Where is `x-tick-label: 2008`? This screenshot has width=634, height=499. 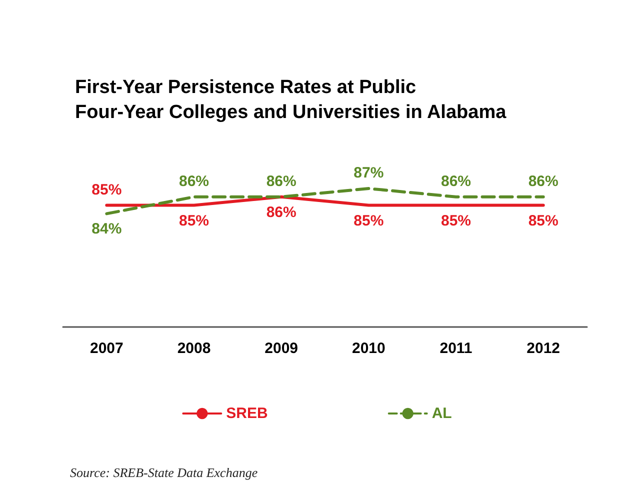
x-tick-label: 2008 is located at coordinates (194, 348).